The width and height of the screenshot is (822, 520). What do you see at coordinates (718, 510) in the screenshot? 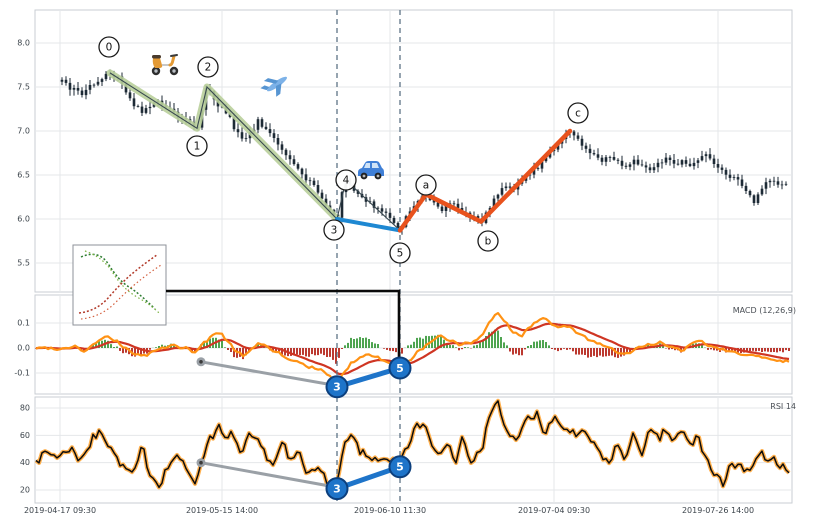
I see `date-tick-label: 2019-07-26 14:00` at bounding box center [718, 510].